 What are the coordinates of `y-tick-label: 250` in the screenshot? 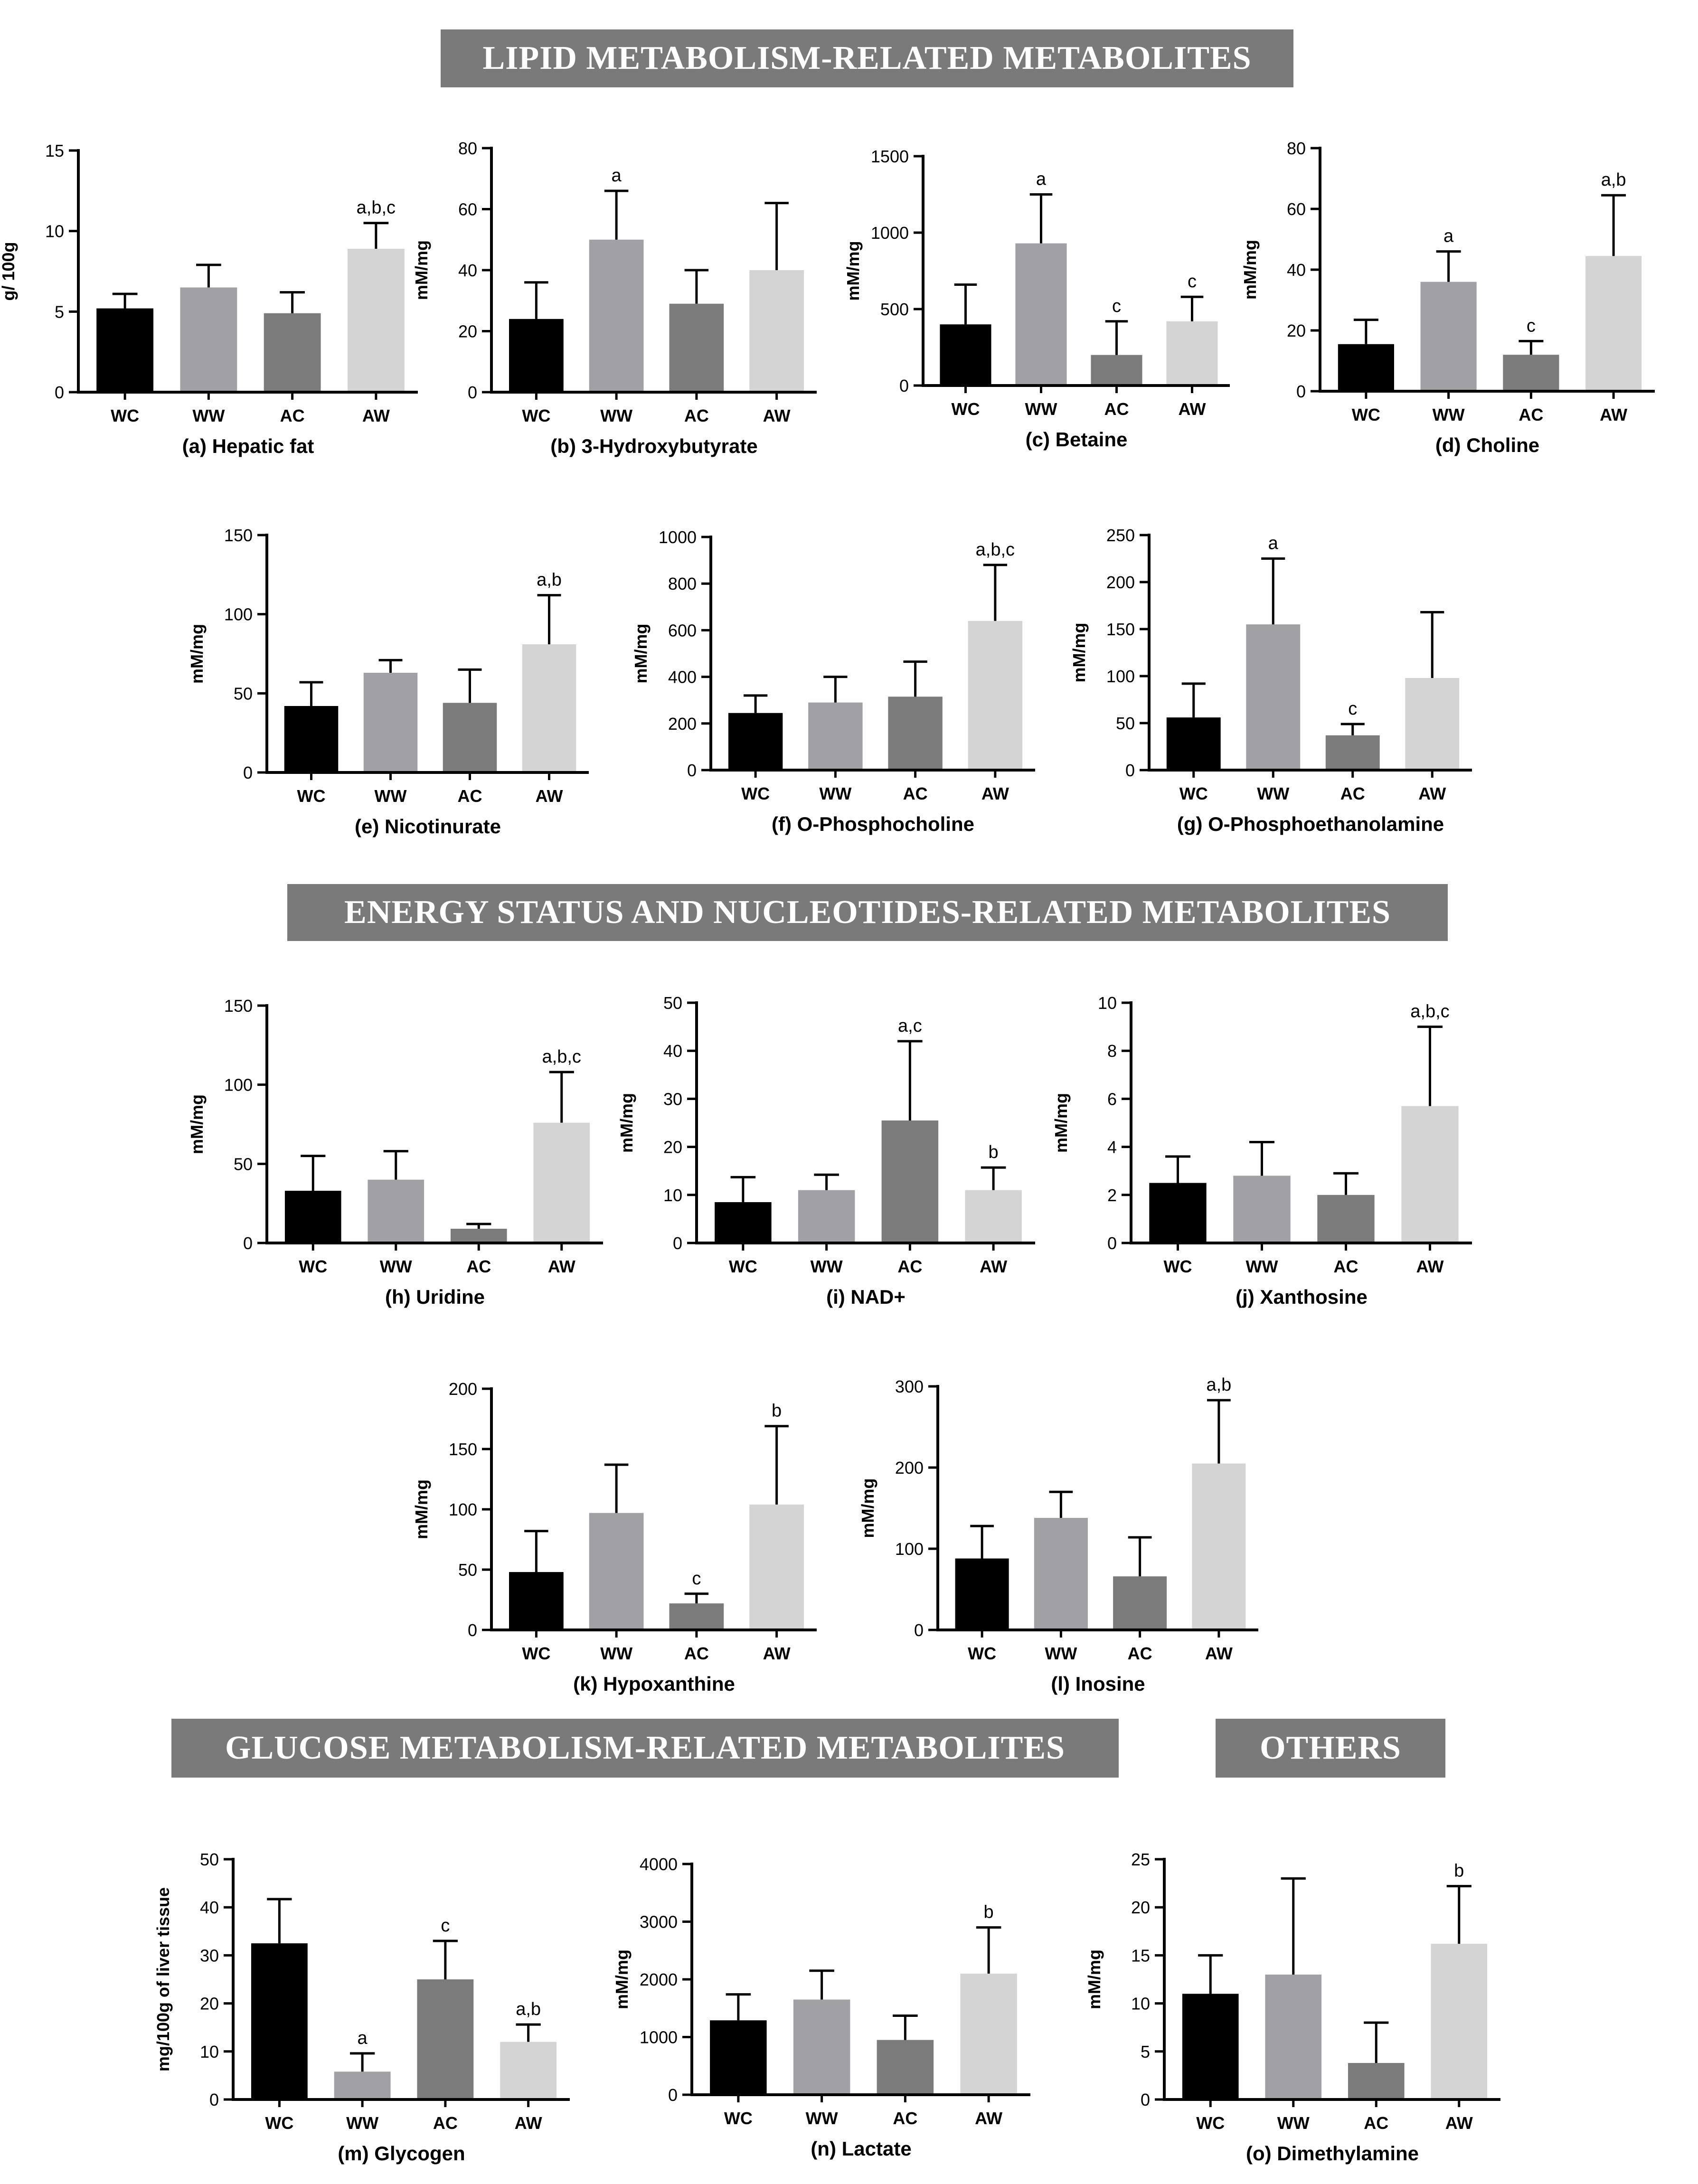 It's located at (1120, 536).